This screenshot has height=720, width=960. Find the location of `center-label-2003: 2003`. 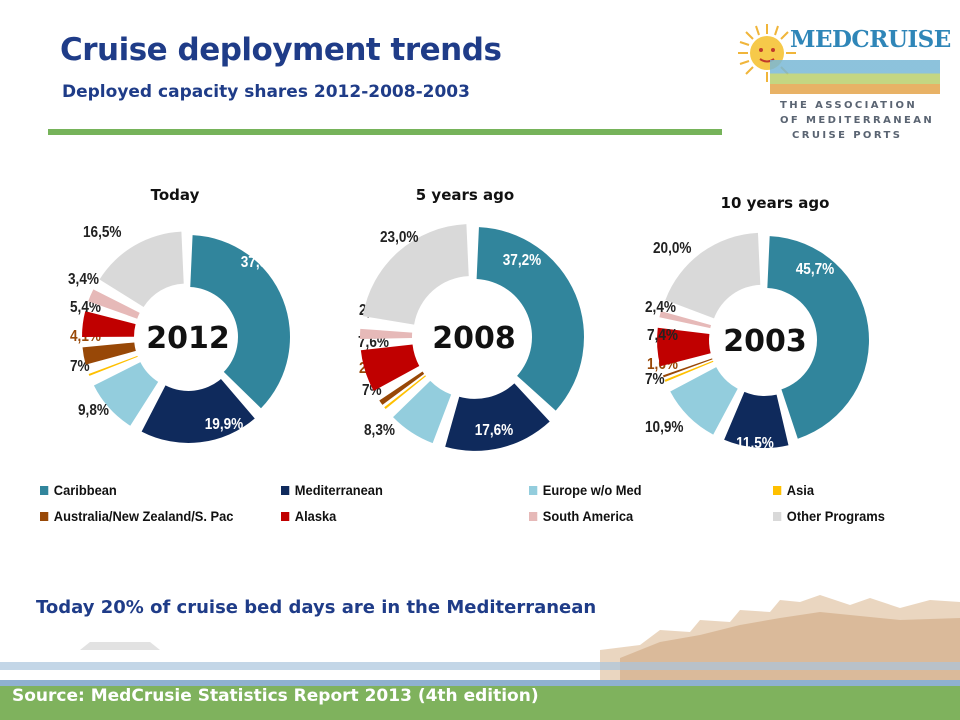

center-label-2003: 2003 is located at coordinates (765, 341).